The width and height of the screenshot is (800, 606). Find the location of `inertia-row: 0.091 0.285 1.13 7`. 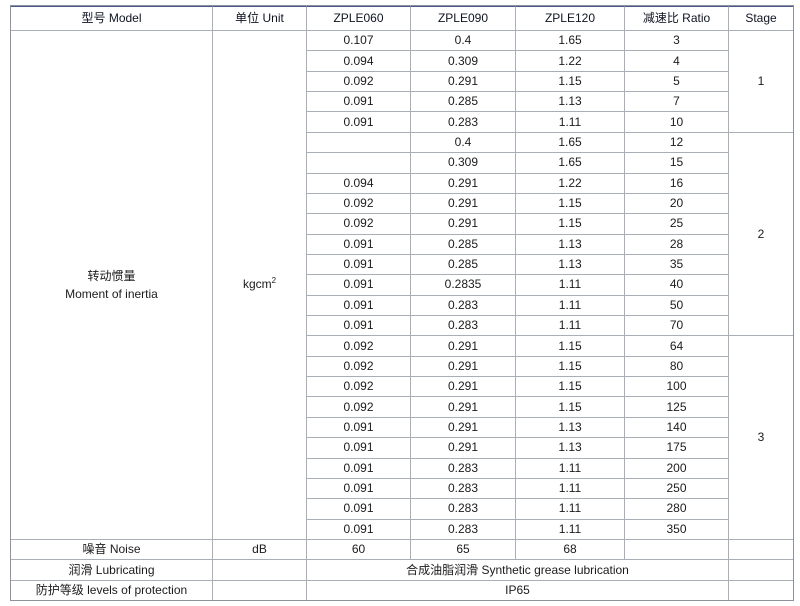

inertia-row: 0.091 0.285 1.13 7 is located at coordinates (402, 102).